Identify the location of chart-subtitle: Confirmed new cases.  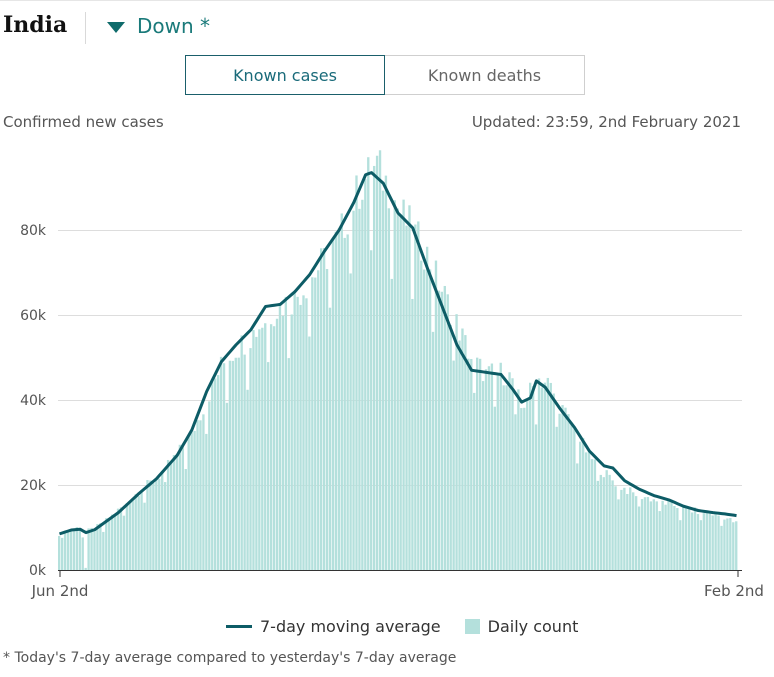
(83, 122).